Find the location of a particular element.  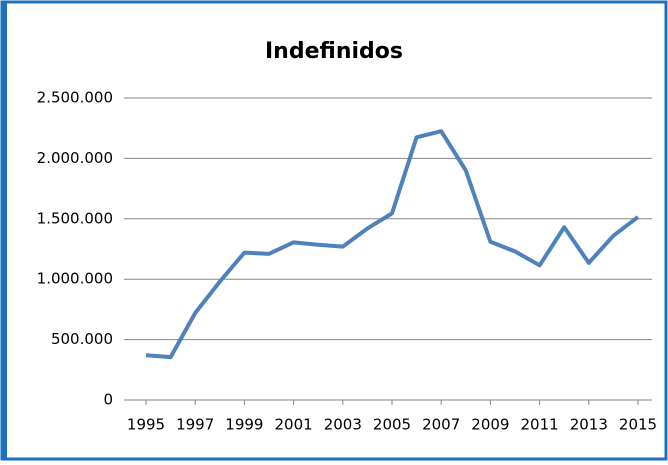

chart-title: Indefinidos is located at coordinates (334, 51).